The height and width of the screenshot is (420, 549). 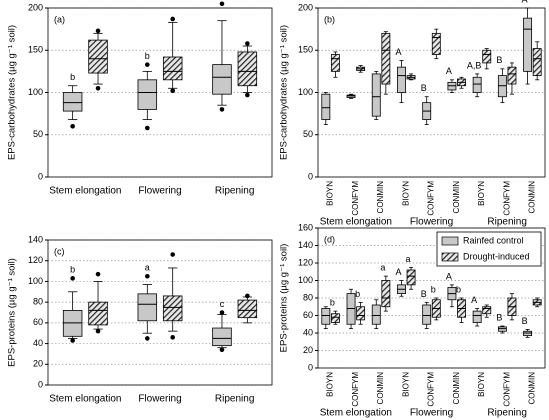 What do you see at coordinates (12, 92) in the screenshot?
I see `y-axis-label: EPS-carbohydrates (µg g⁻¹ soil)` at bounding box center [12, 92].